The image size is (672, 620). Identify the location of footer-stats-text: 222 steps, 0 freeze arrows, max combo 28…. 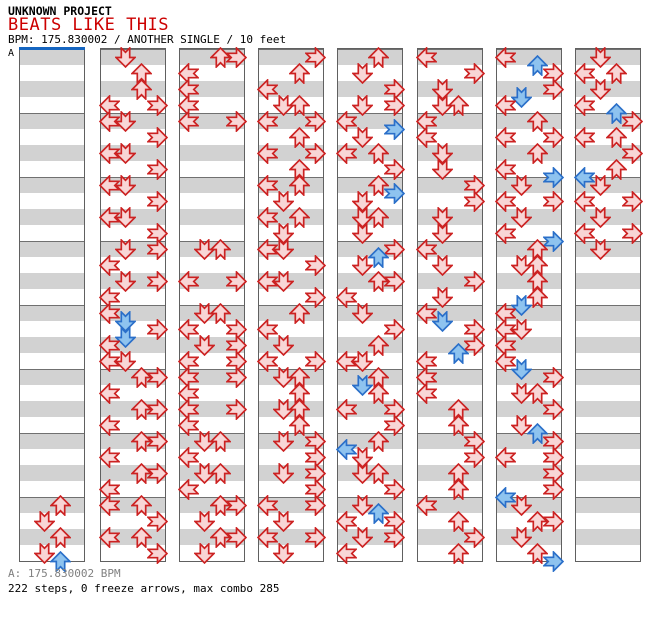
(144, 588).